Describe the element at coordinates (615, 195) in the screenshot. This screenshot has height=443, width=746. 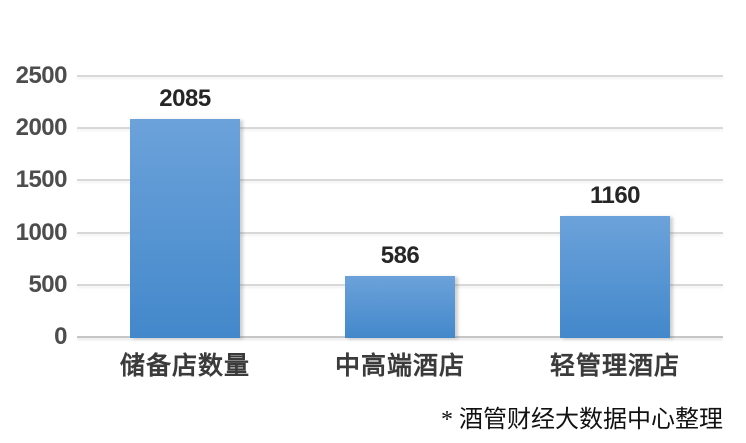
I see `bar-value-label: 1160` at that location.